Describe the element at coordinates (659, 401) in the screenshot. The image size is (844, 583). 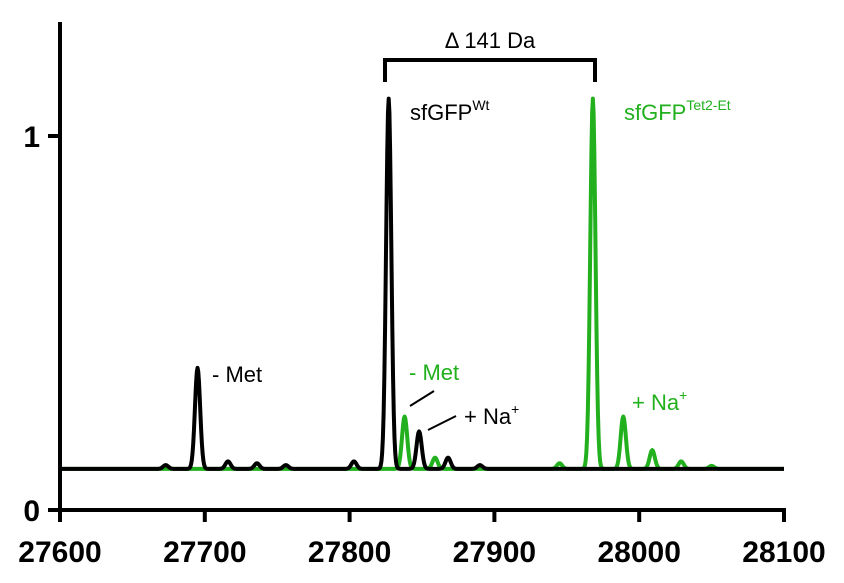
I see `na-label-green: + Na+` at that location.